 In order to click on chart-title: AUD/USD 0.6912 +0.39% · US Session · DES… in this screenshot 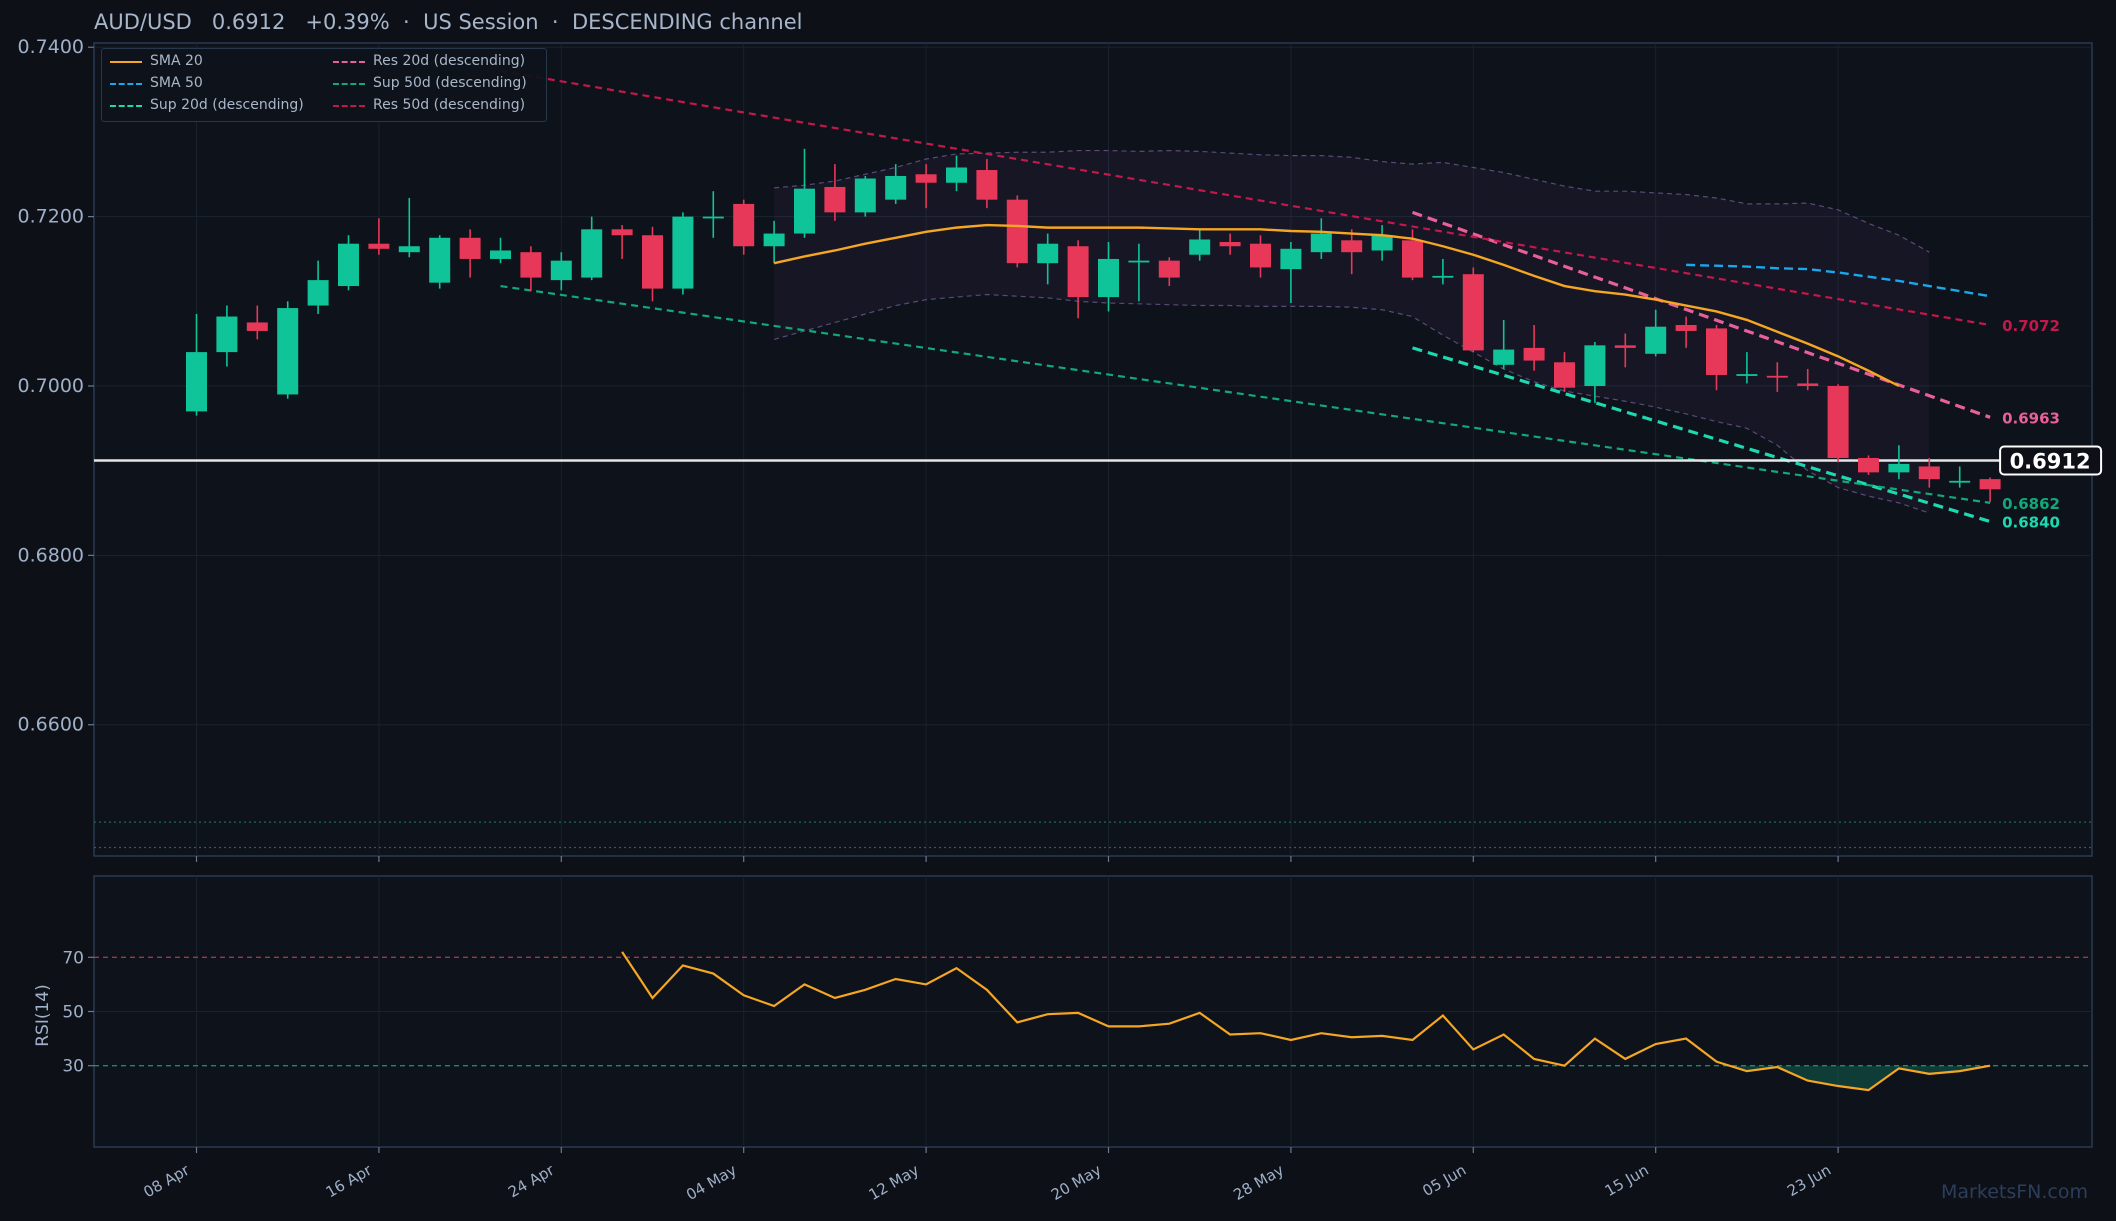, I will do `click(448, 22)`.